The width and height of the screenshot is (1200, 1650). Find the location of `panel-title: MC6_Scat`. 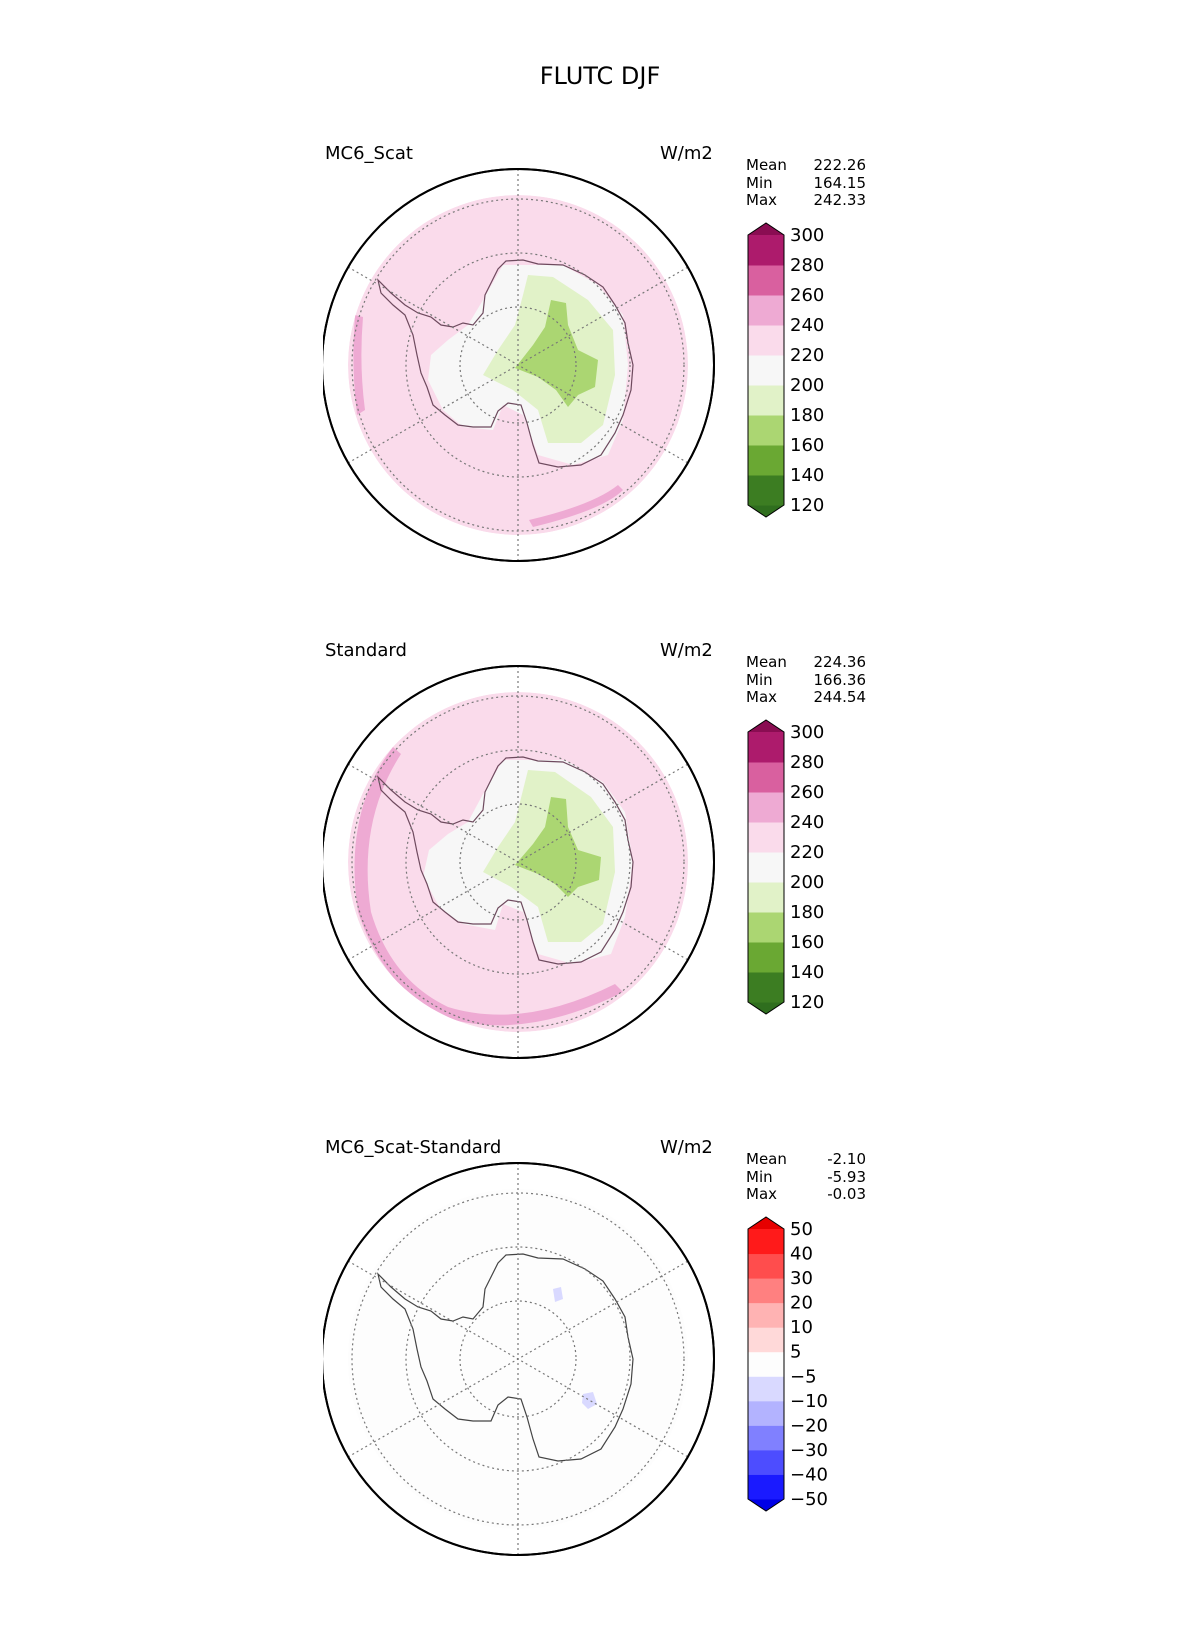

panel-title: MC6_Scat is located at coordinates (369, 153).